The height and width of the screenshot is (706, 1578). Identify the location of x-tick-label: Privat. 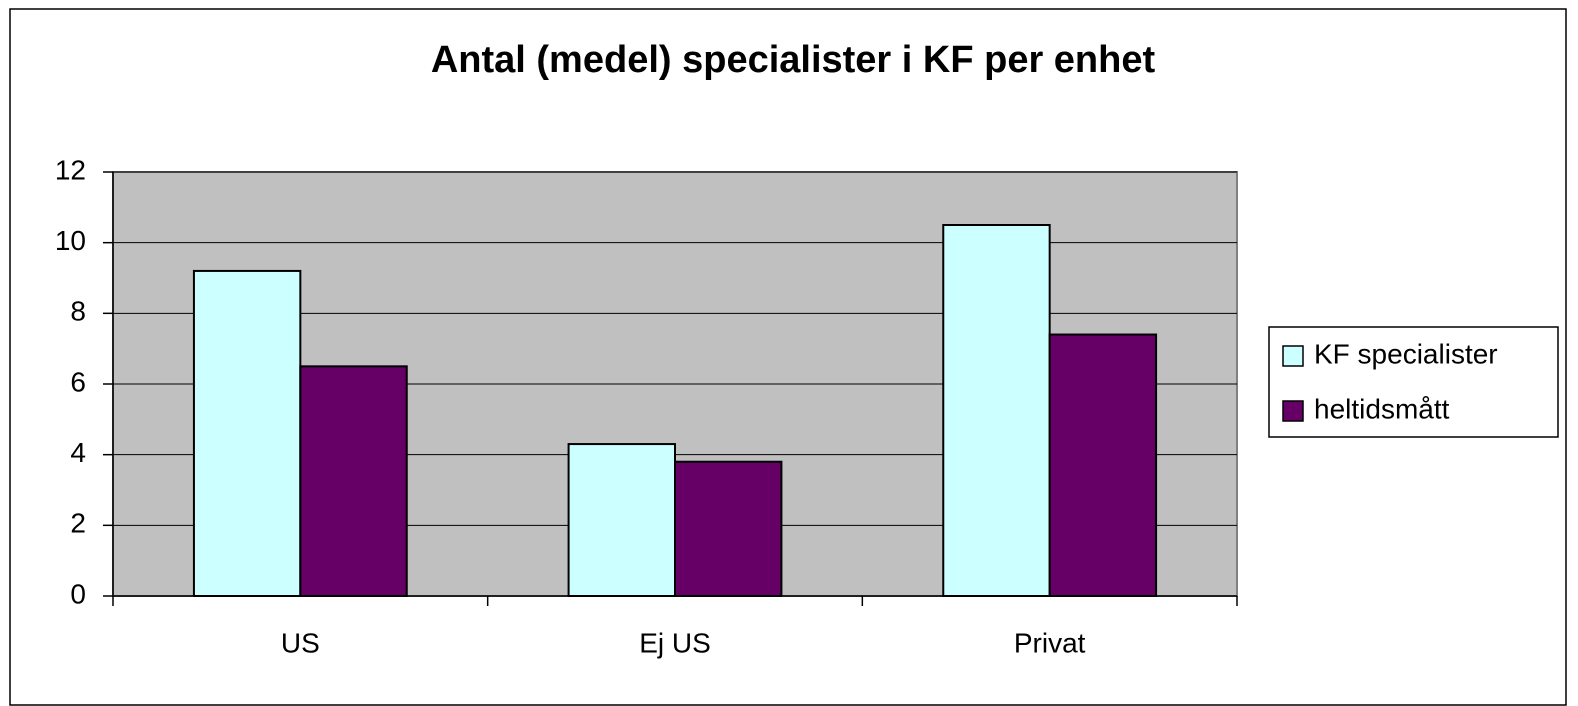
(1050, 642).